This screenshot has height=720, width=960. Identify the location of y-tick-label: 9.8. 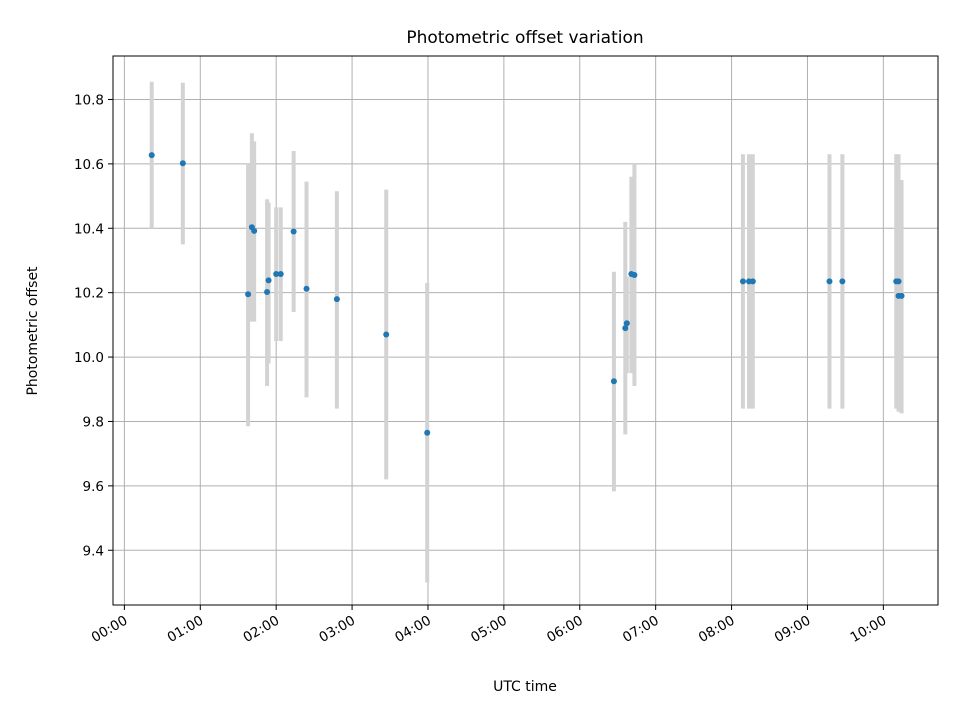
(93, 422).